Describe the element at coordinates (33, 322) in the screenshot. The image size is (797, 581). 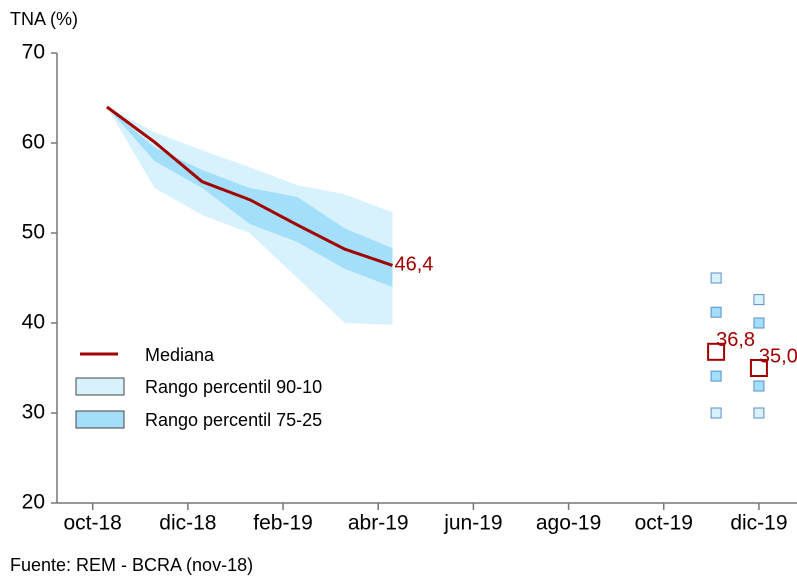
I see `y-tick-label: 40` at that location.